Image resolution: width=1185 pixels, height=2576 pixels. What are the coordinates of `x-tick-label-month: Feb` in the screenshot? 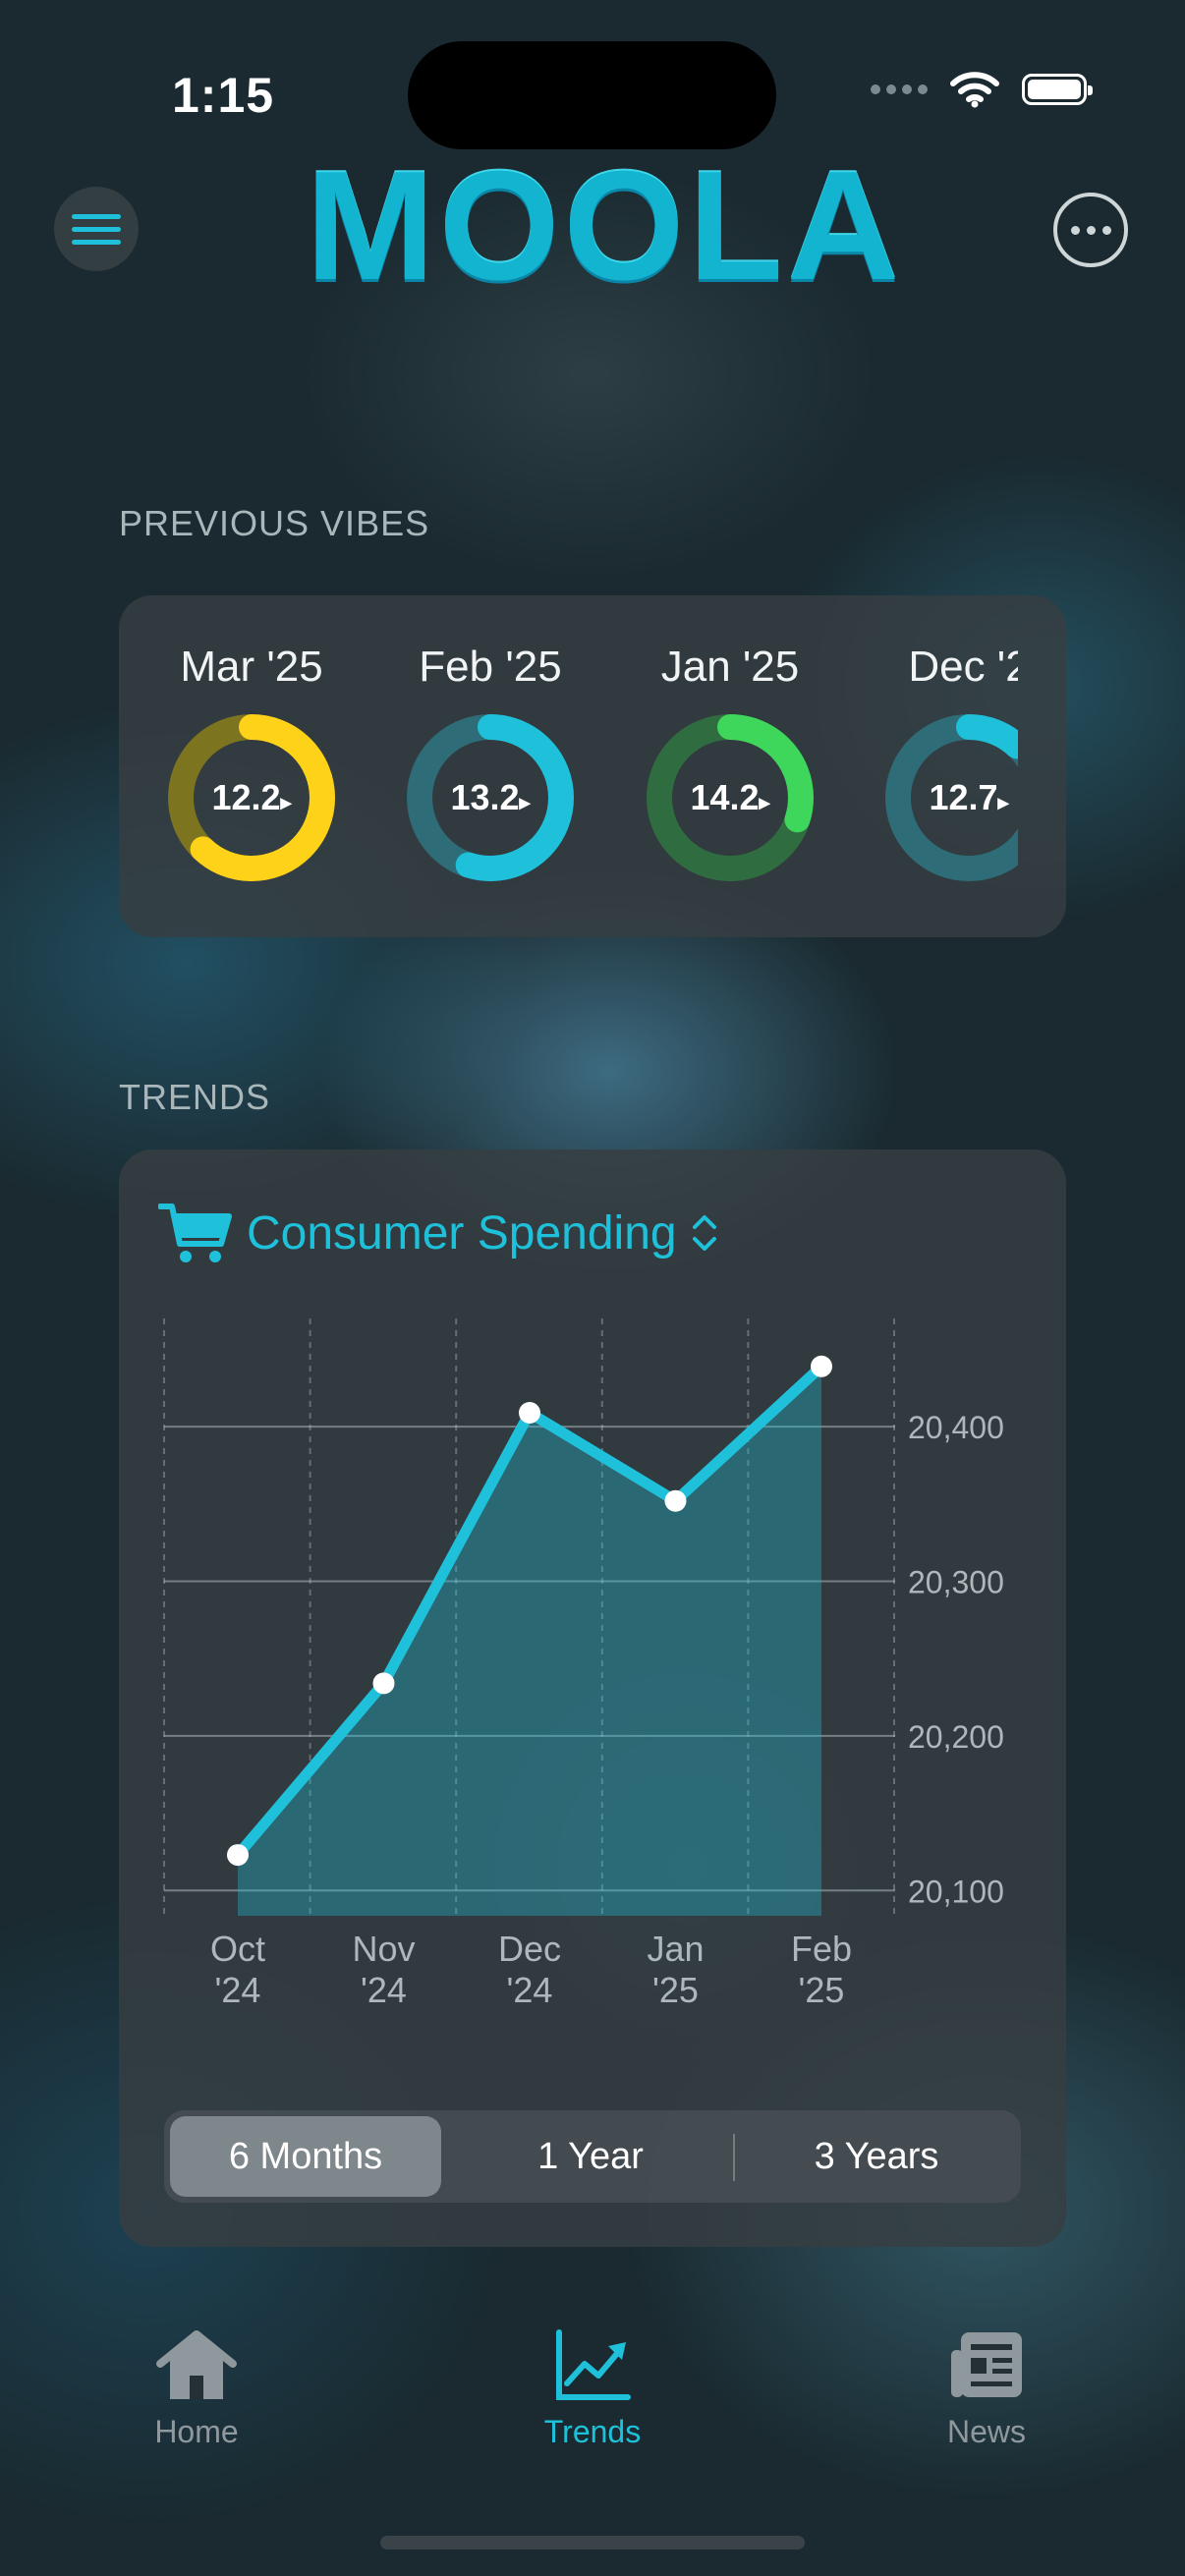 It's located at (821, 1949).